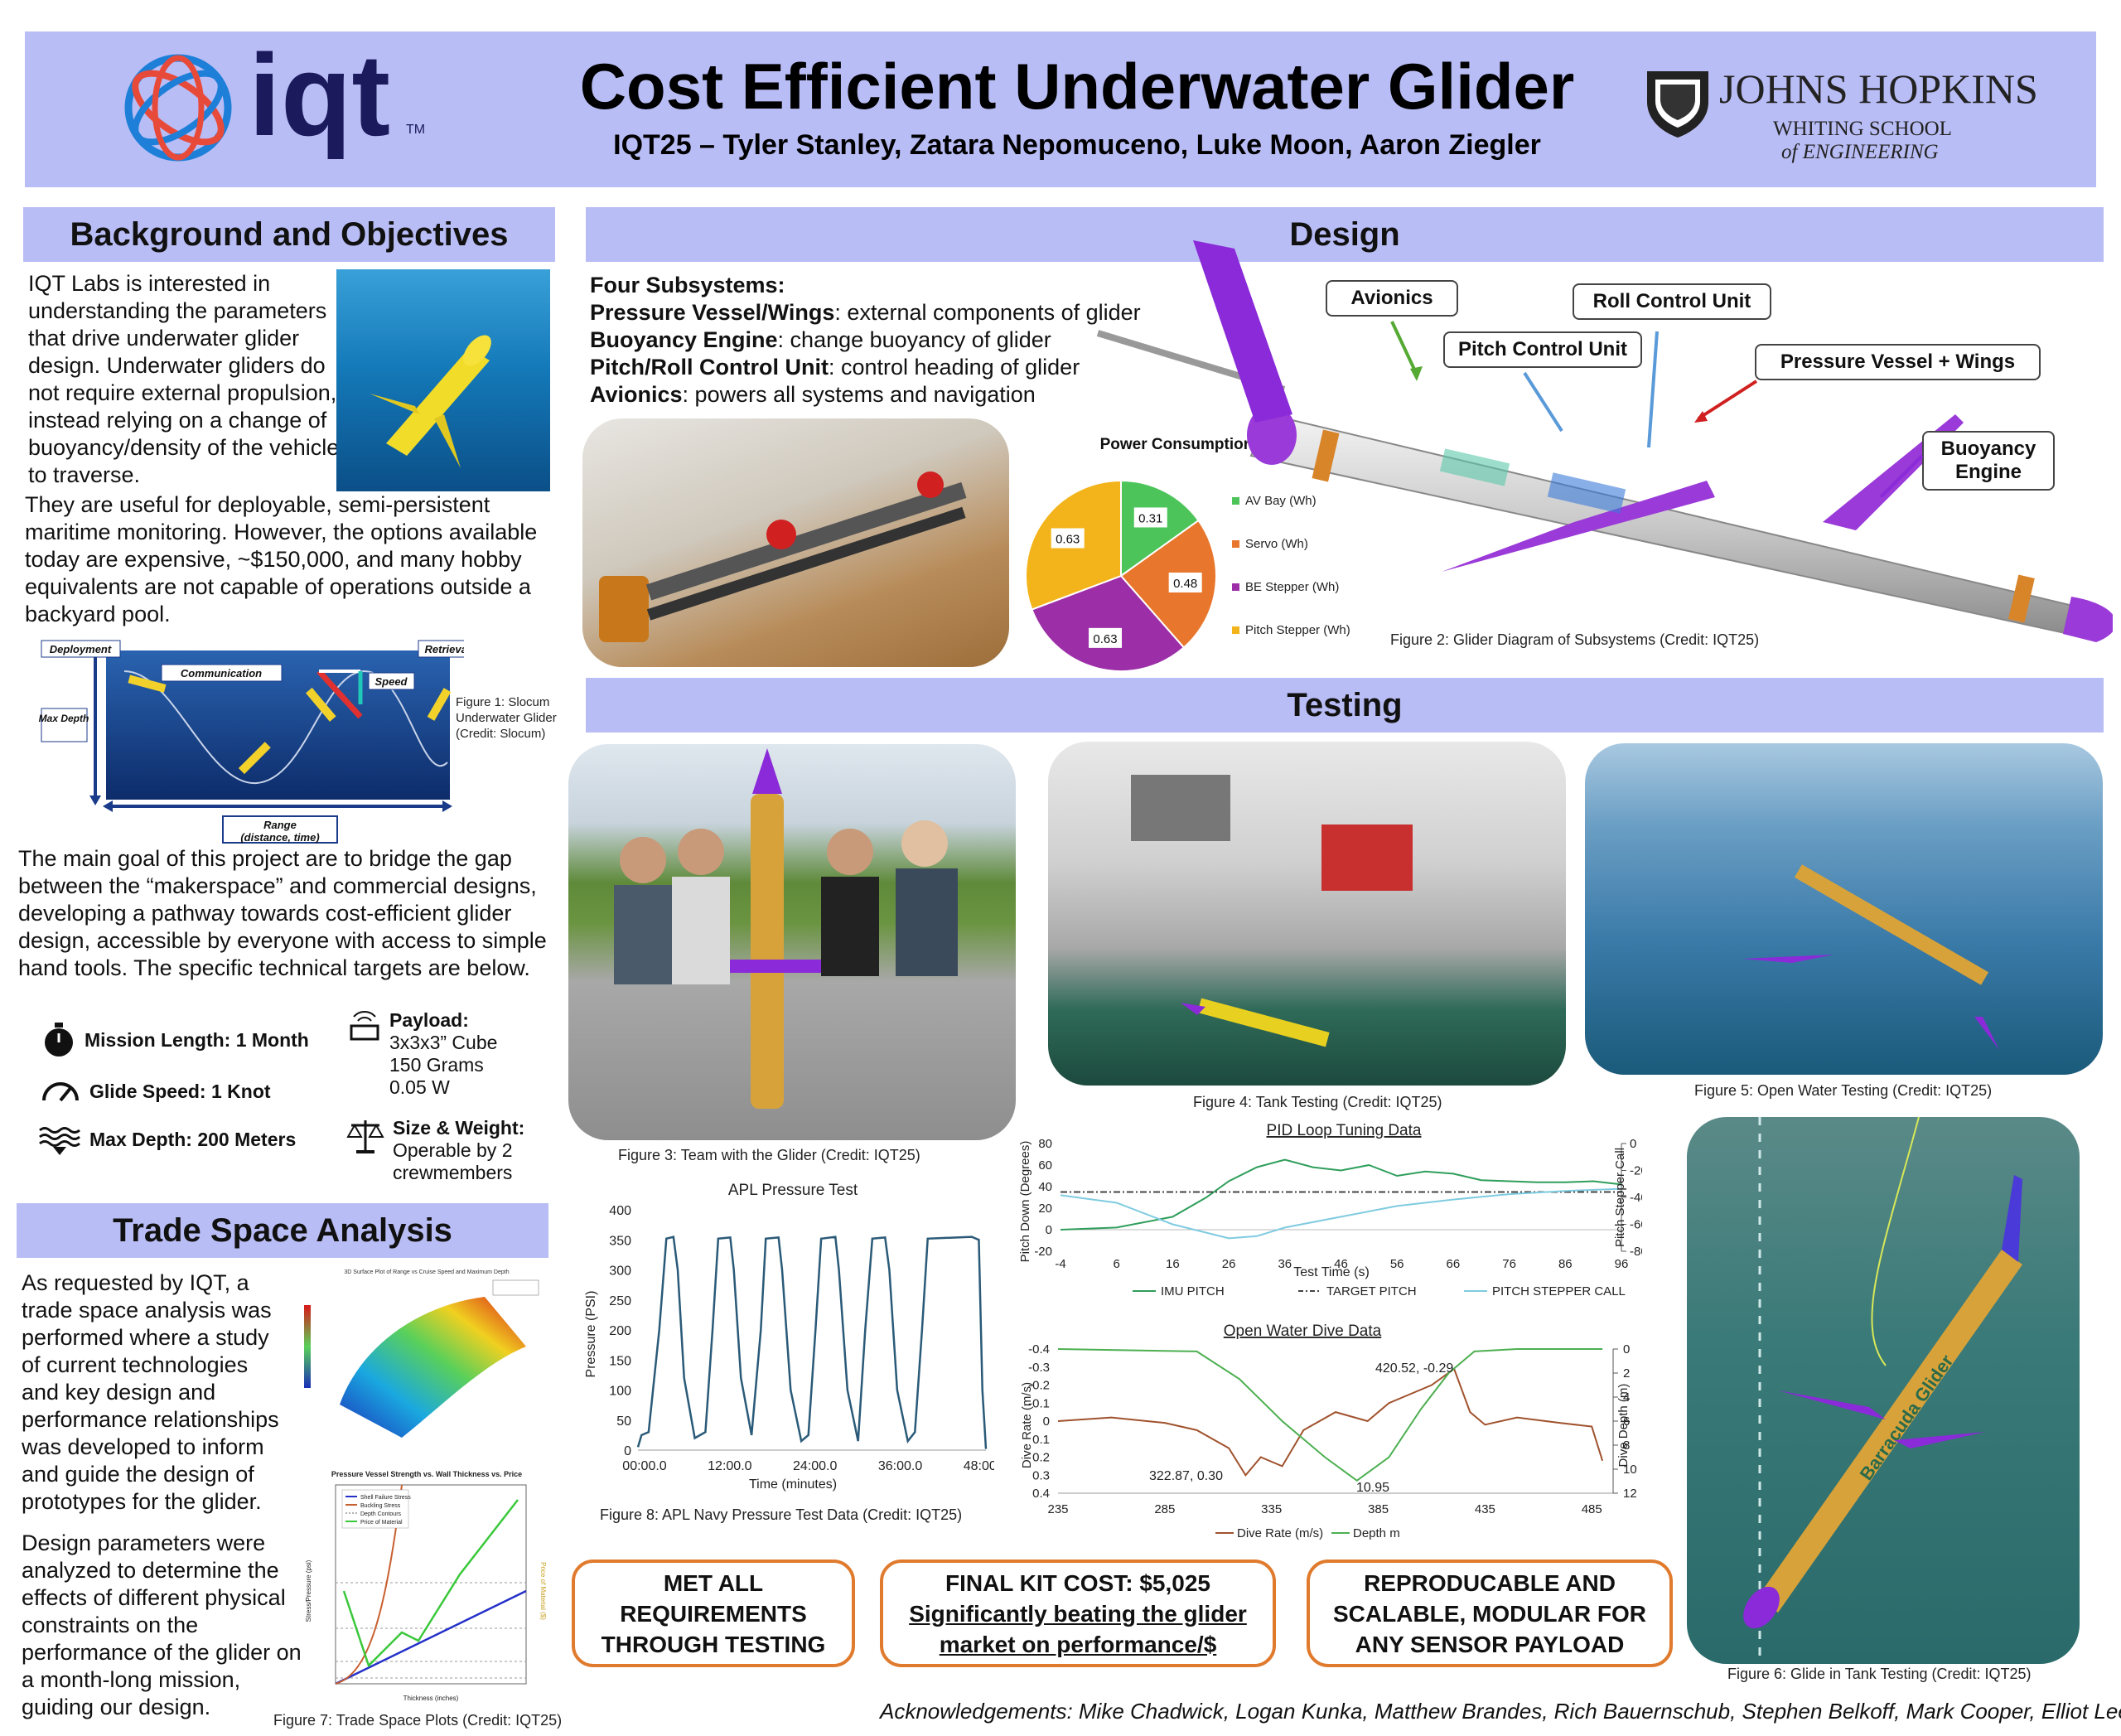  Describe the element at coordinates (1633, 1144) in the screenshot. I see `pid-y2-tick: 0` at that location.